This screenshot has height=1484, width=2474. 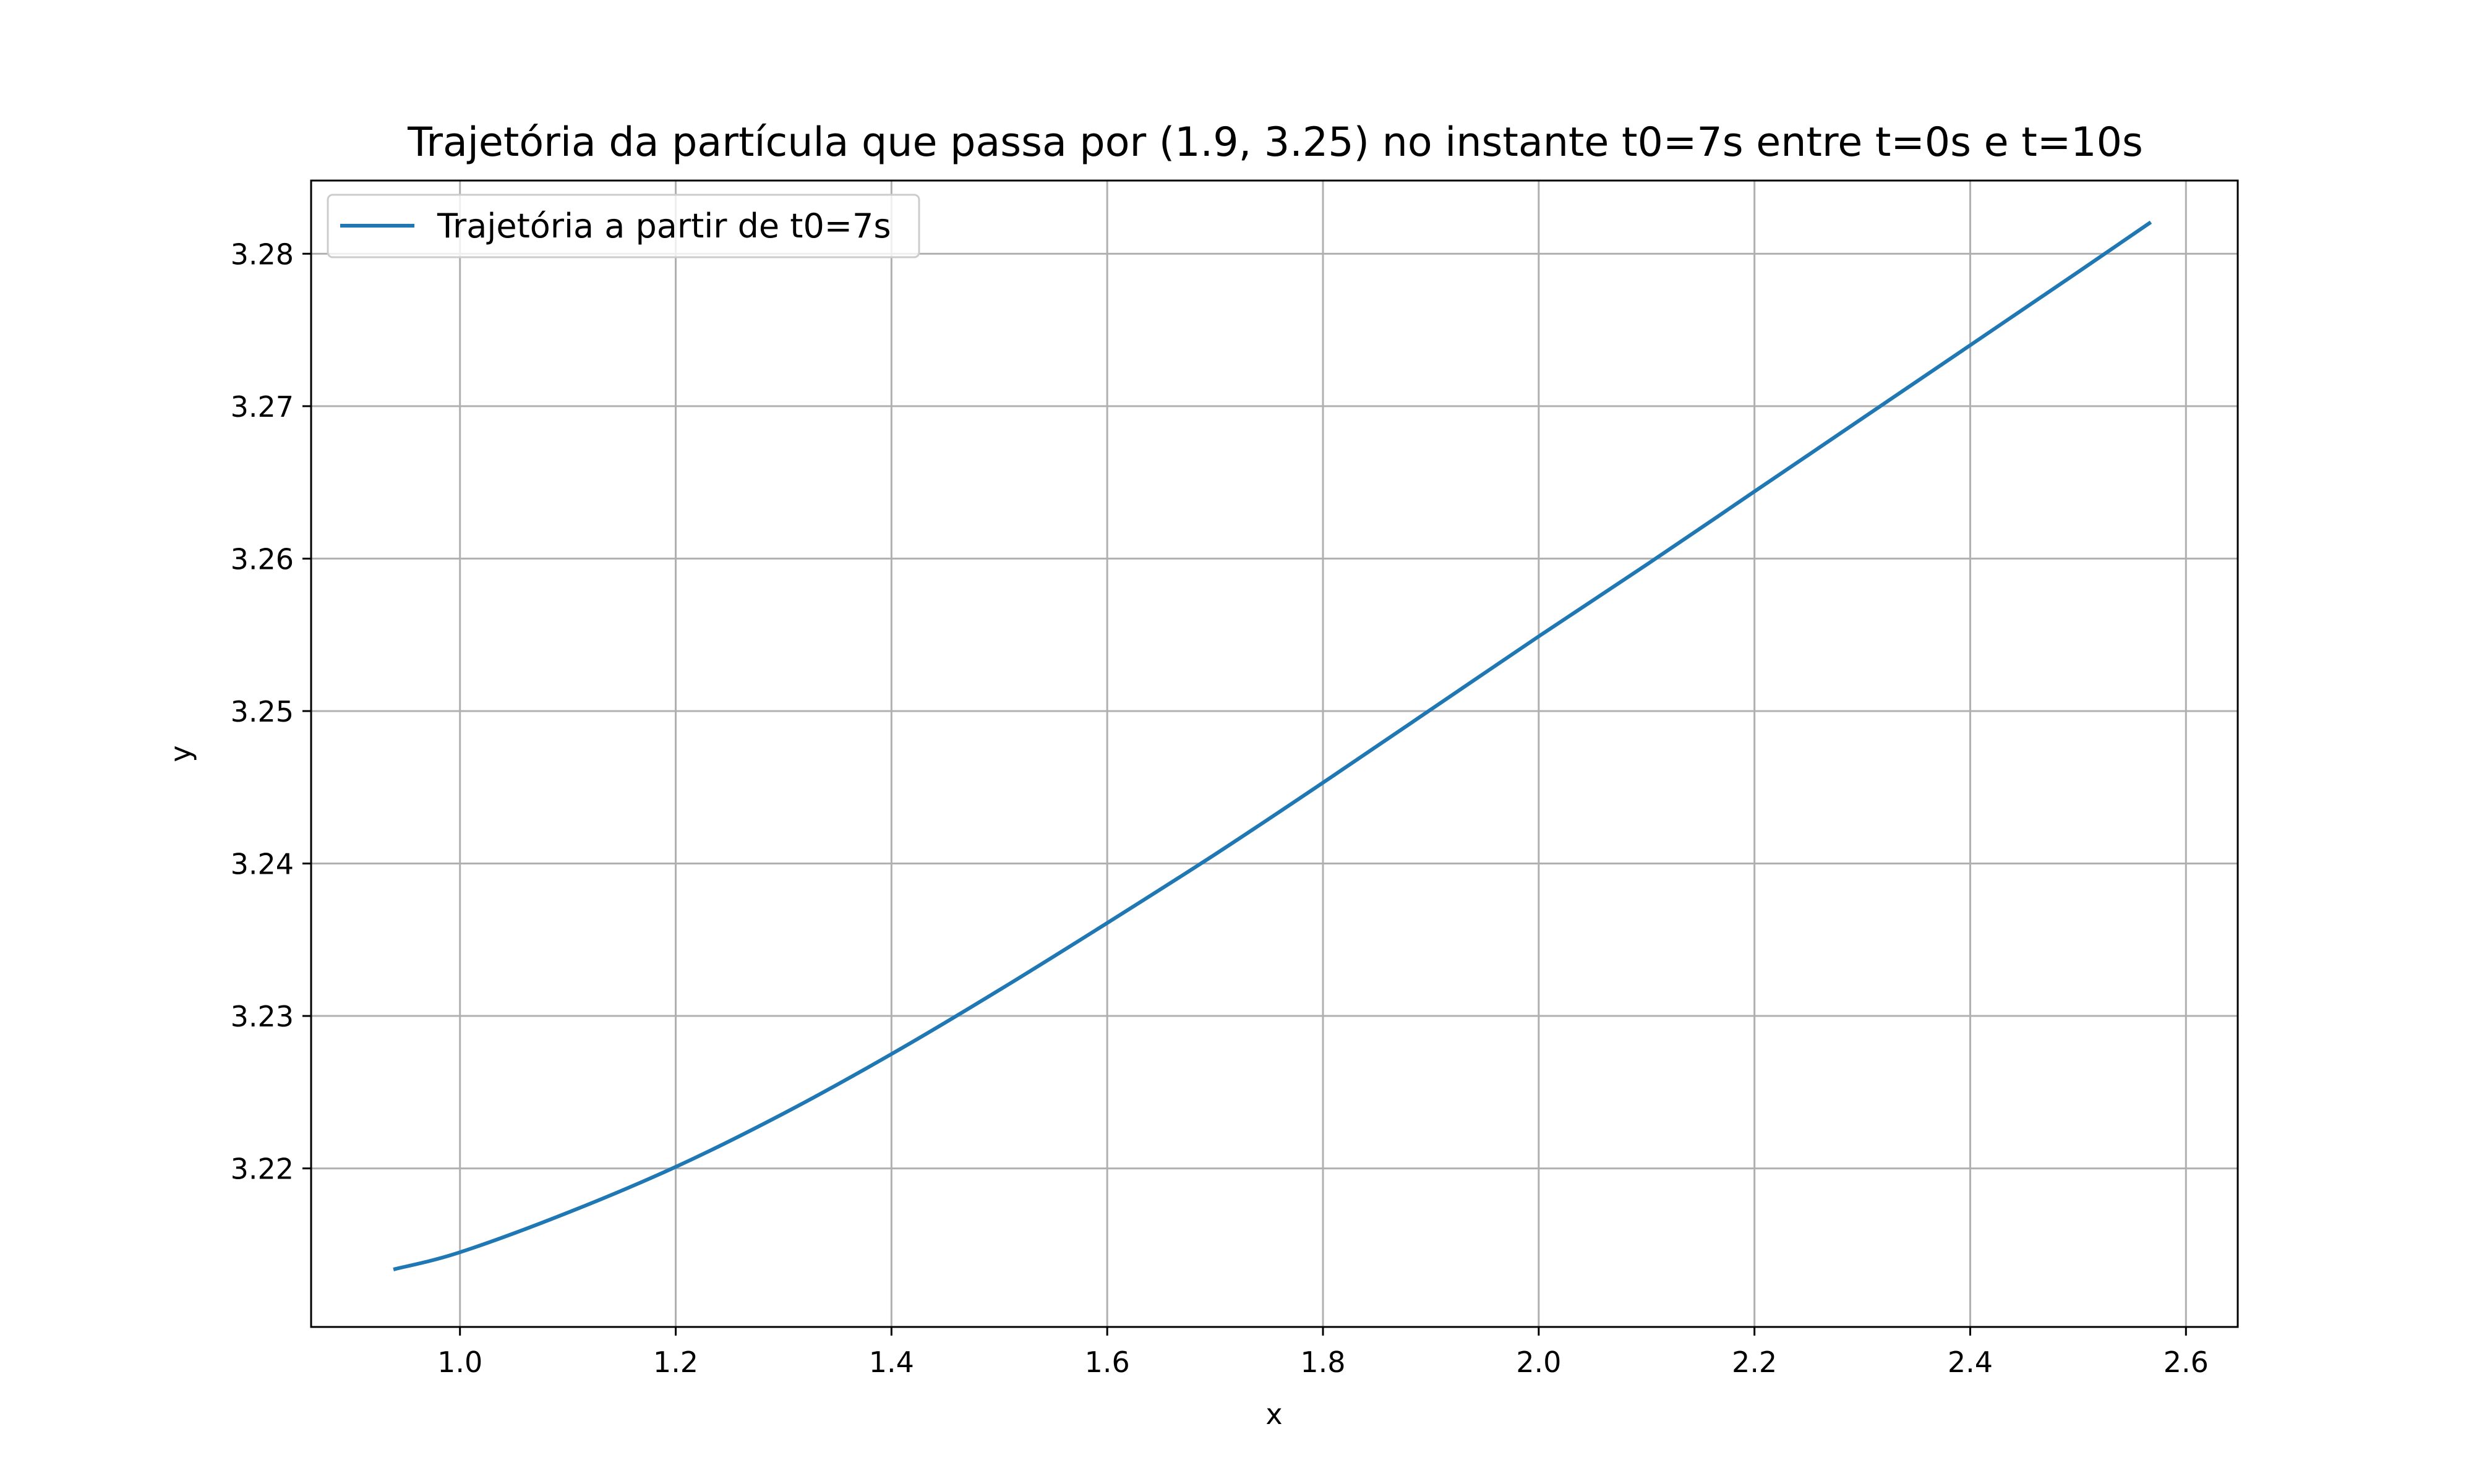 I want to click on x-tick-label: 1.2, so click(x=675, y=1362).